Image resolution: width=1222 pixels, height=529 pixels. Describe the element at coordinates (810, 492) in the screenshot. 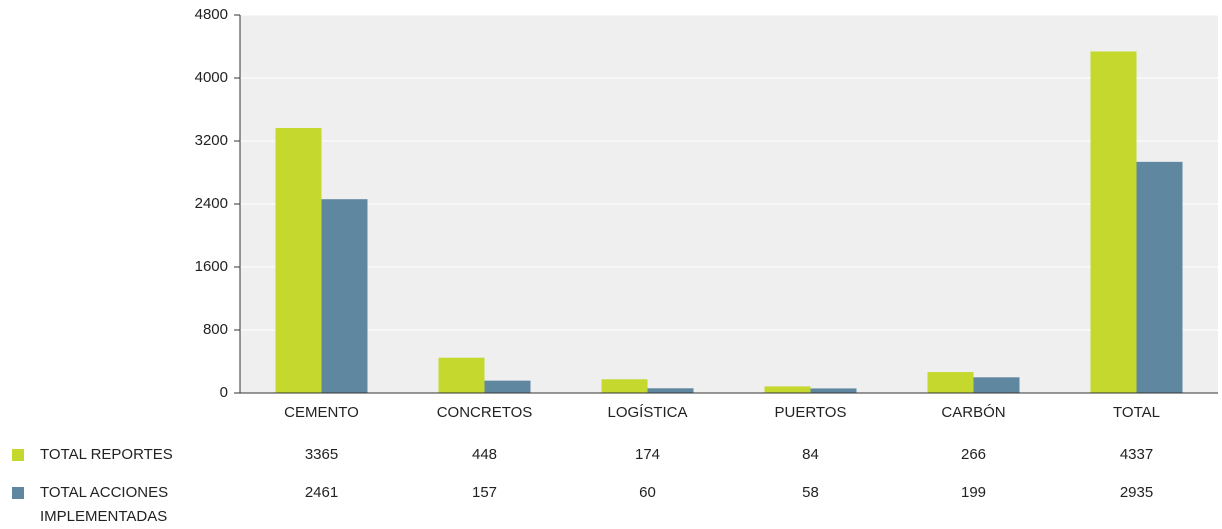

I see `table-value: 58` at that location.